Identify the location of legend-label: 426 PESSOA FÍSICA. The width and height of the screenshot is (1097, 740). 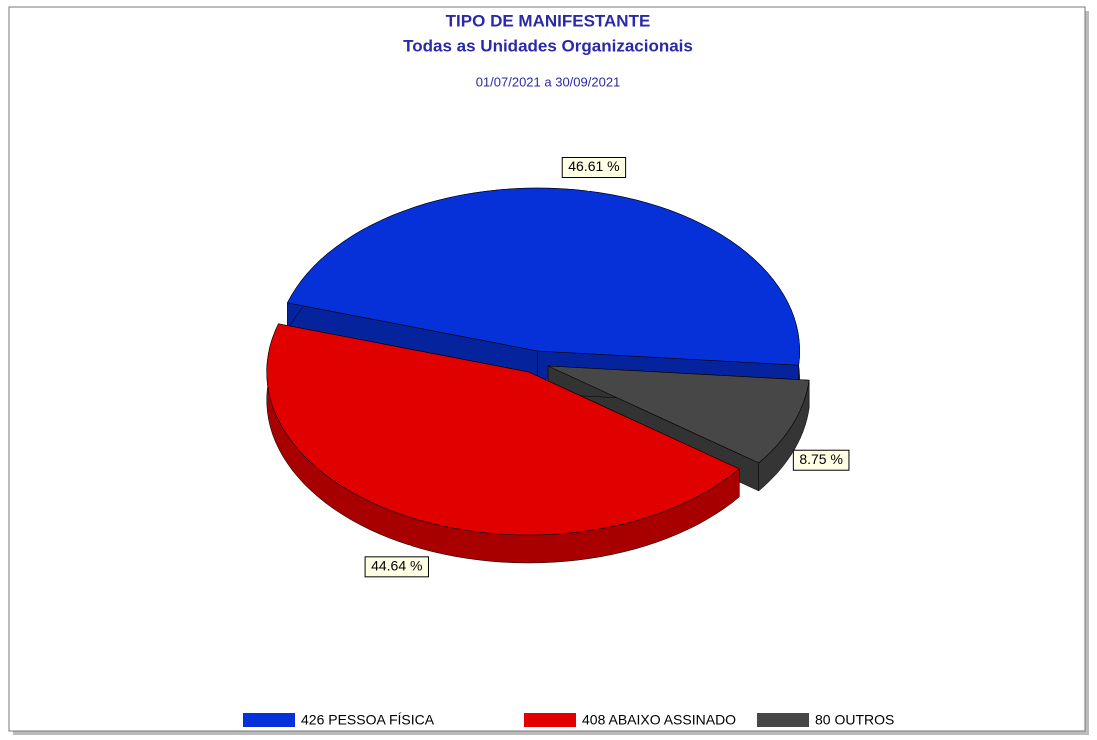
(368, 720).